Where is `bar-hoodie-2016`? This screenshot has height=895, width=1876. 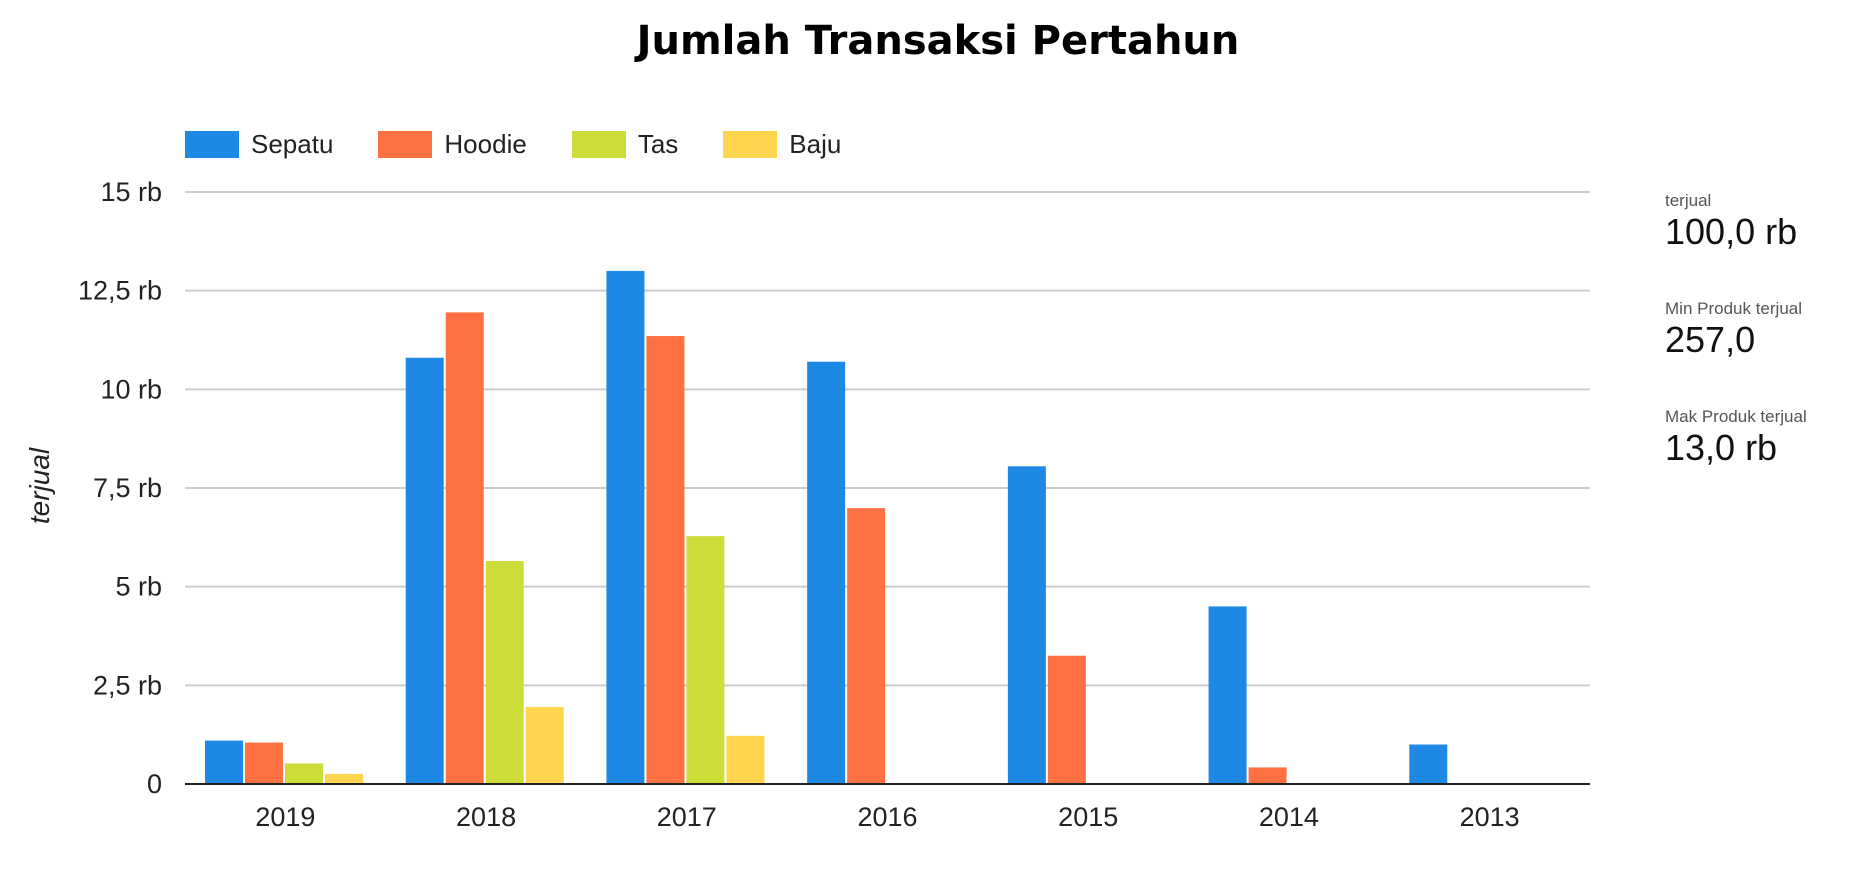
bar-hoodie-2016 is located at coordinates (866, 646).